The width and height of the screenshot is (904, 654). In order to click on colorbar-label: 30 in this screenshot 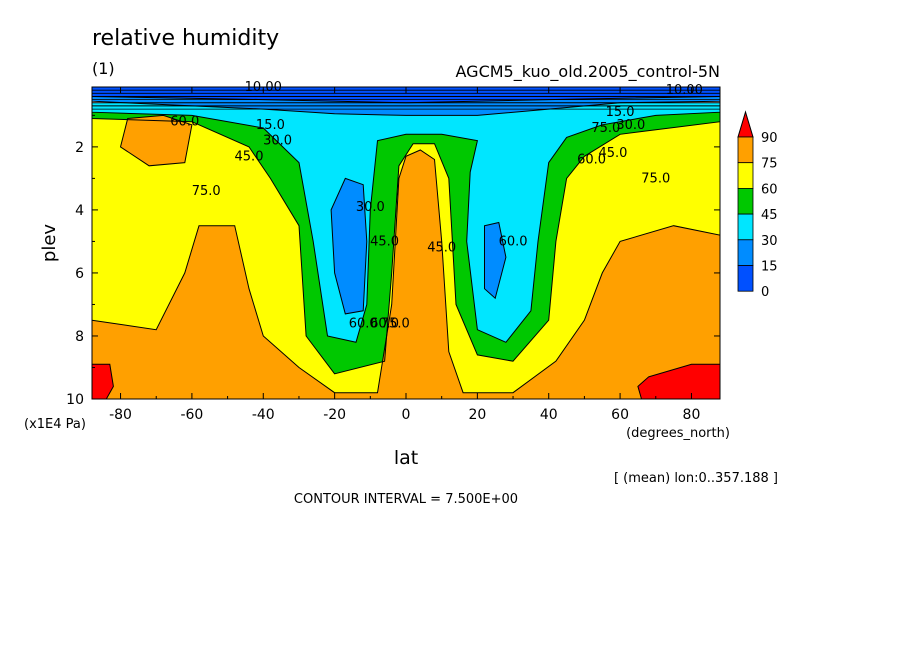, I will do `click(769, 241)`.